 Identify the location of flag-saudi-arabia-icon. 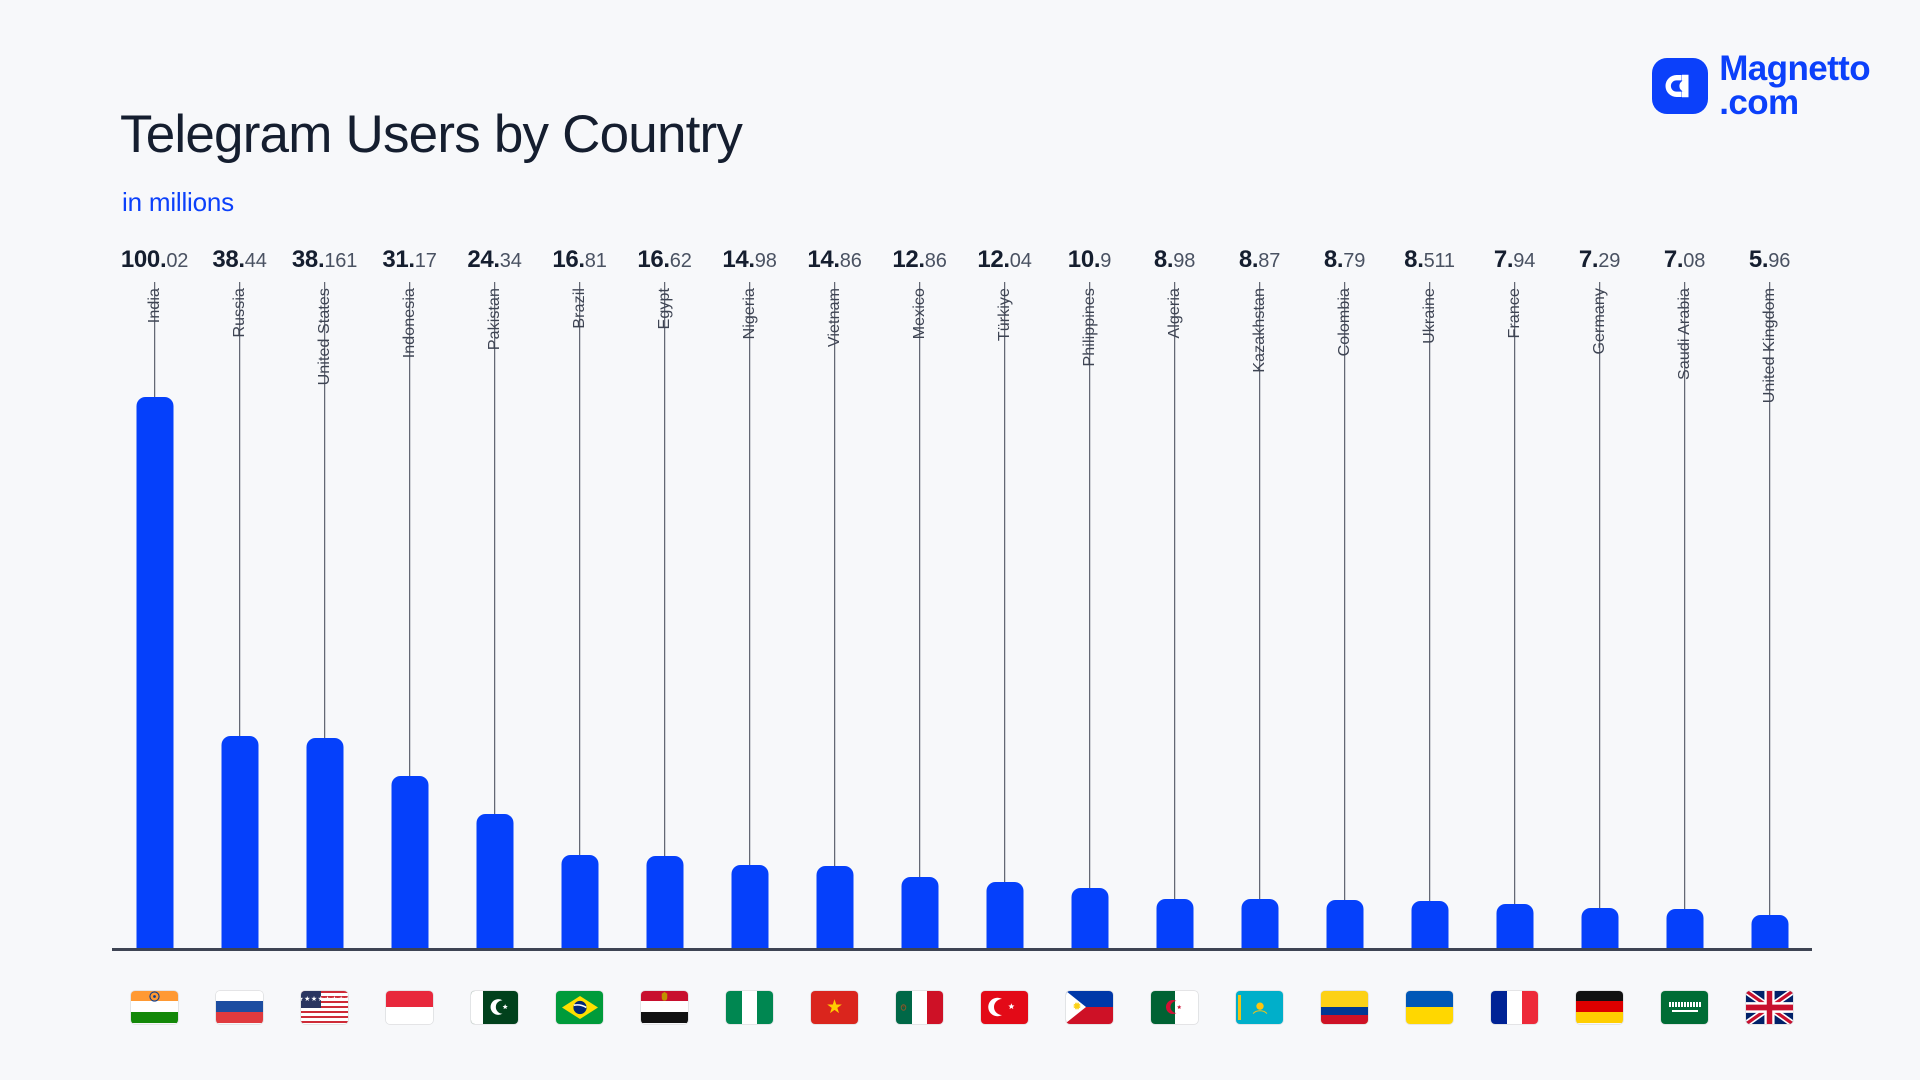
(1684, 1007).